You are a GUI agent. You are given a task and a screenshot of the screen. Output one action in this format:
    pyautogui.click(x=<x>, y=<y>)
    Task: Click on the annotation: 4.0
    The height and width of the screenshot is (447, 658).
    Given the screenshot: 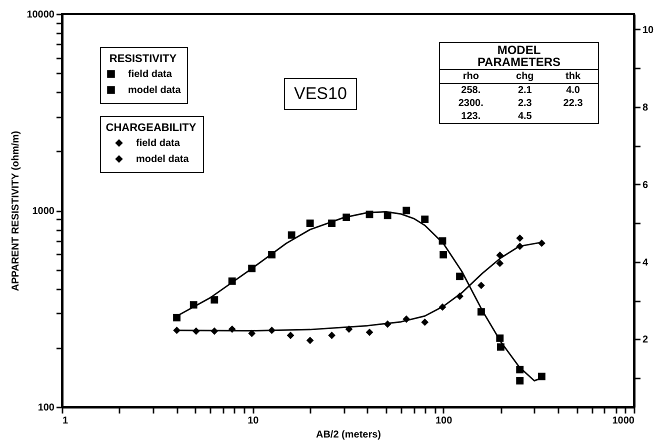 What is the action you would take?
    pyautogui.click(x=573, y=90)
    